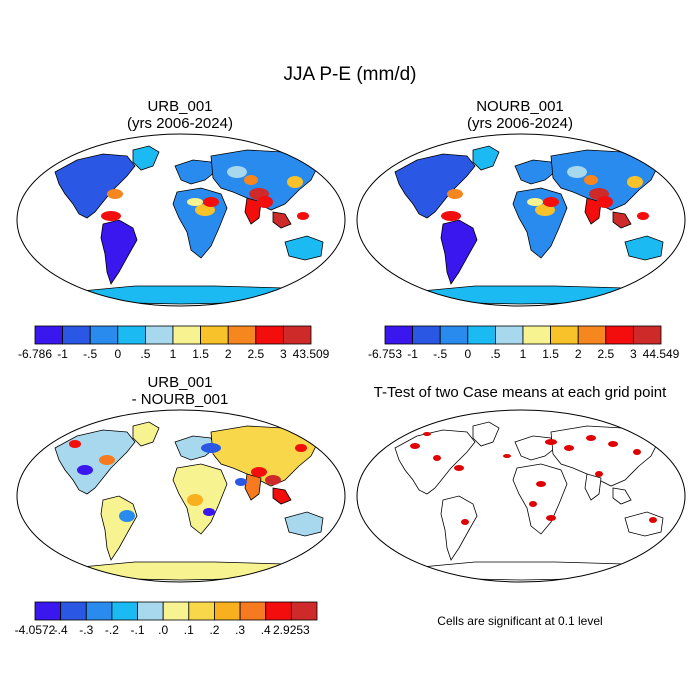  I want to click on colorbar-tick-label: .2, so click(214, 630).